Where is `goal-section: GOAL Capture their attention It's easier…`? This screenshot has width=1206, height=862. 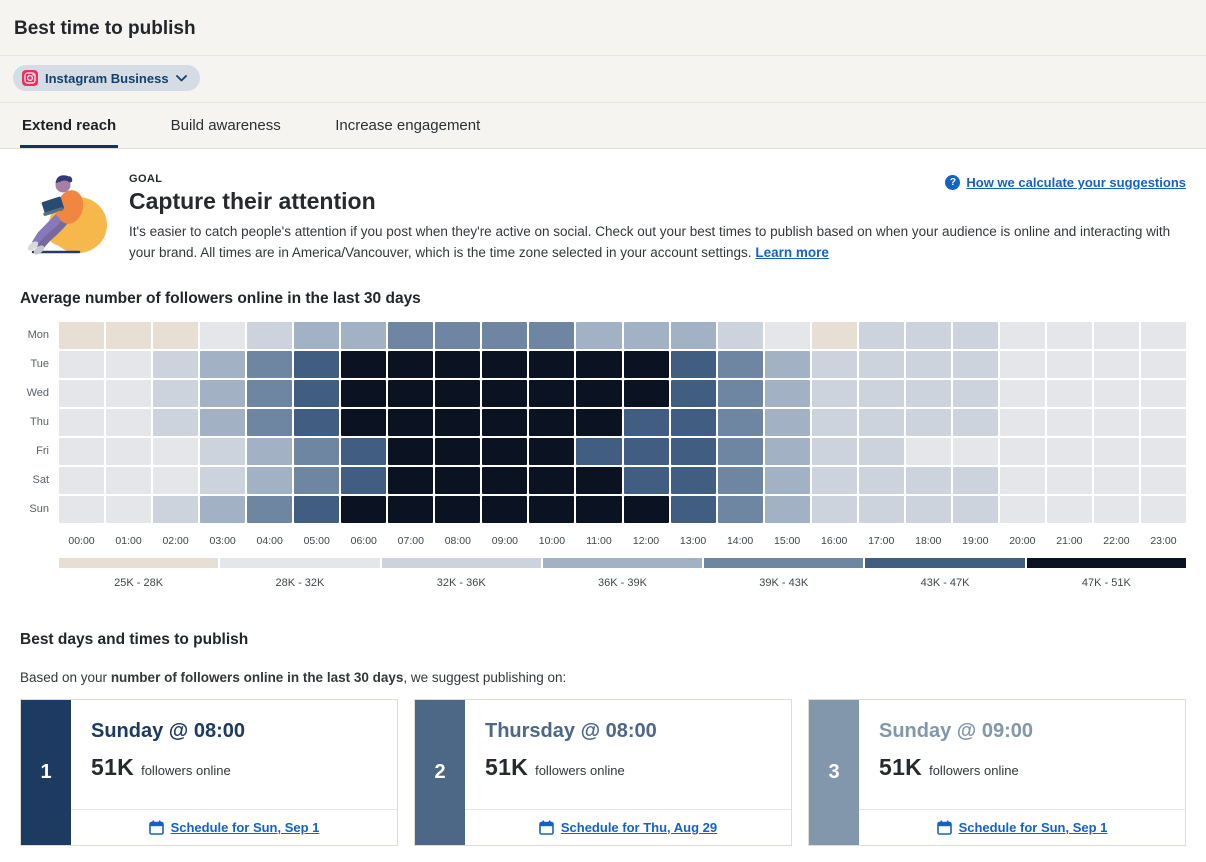 goal-section: GOAL Capture their attention It's easier… is located at coordinates (603, 216).